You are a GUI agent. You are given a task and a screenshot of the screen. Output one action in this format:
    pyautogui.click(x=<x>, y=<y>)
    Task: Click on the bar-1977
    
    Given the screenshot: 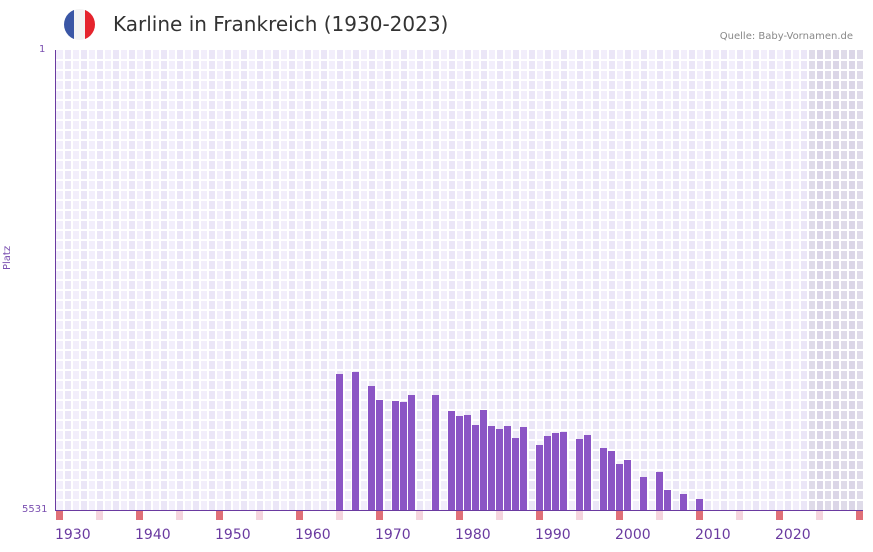 What is the action you would take?
    pyautogui.click(x=435, y=452)
    